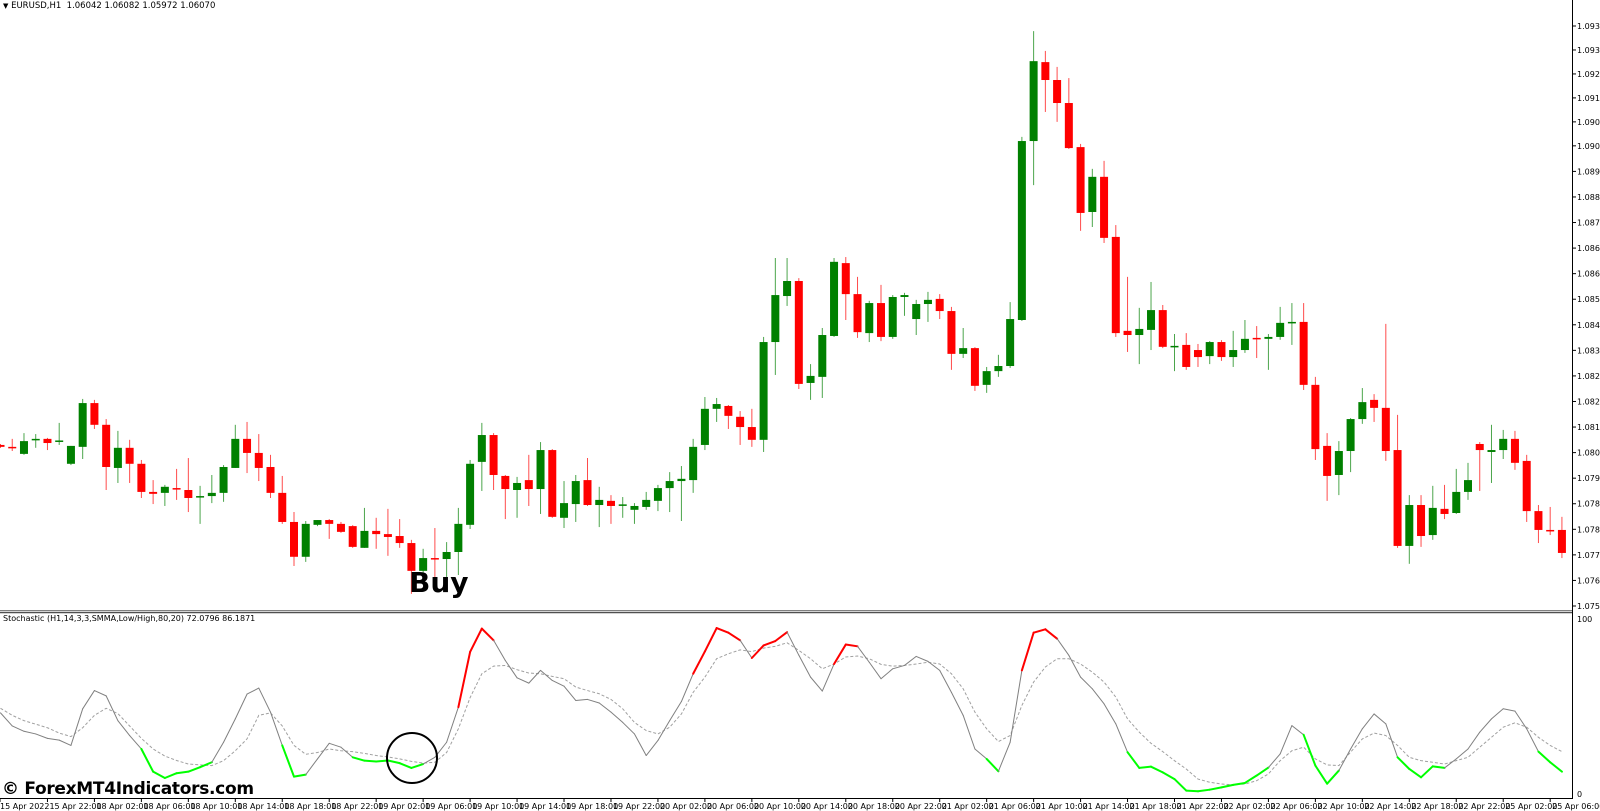 The width and height of the screenshot is (1600, 811). What do you see at coordinates (1588, 401) in the screenshot?
I see `price-tick-label: 1.08205` at bounding box center [1588, 401].